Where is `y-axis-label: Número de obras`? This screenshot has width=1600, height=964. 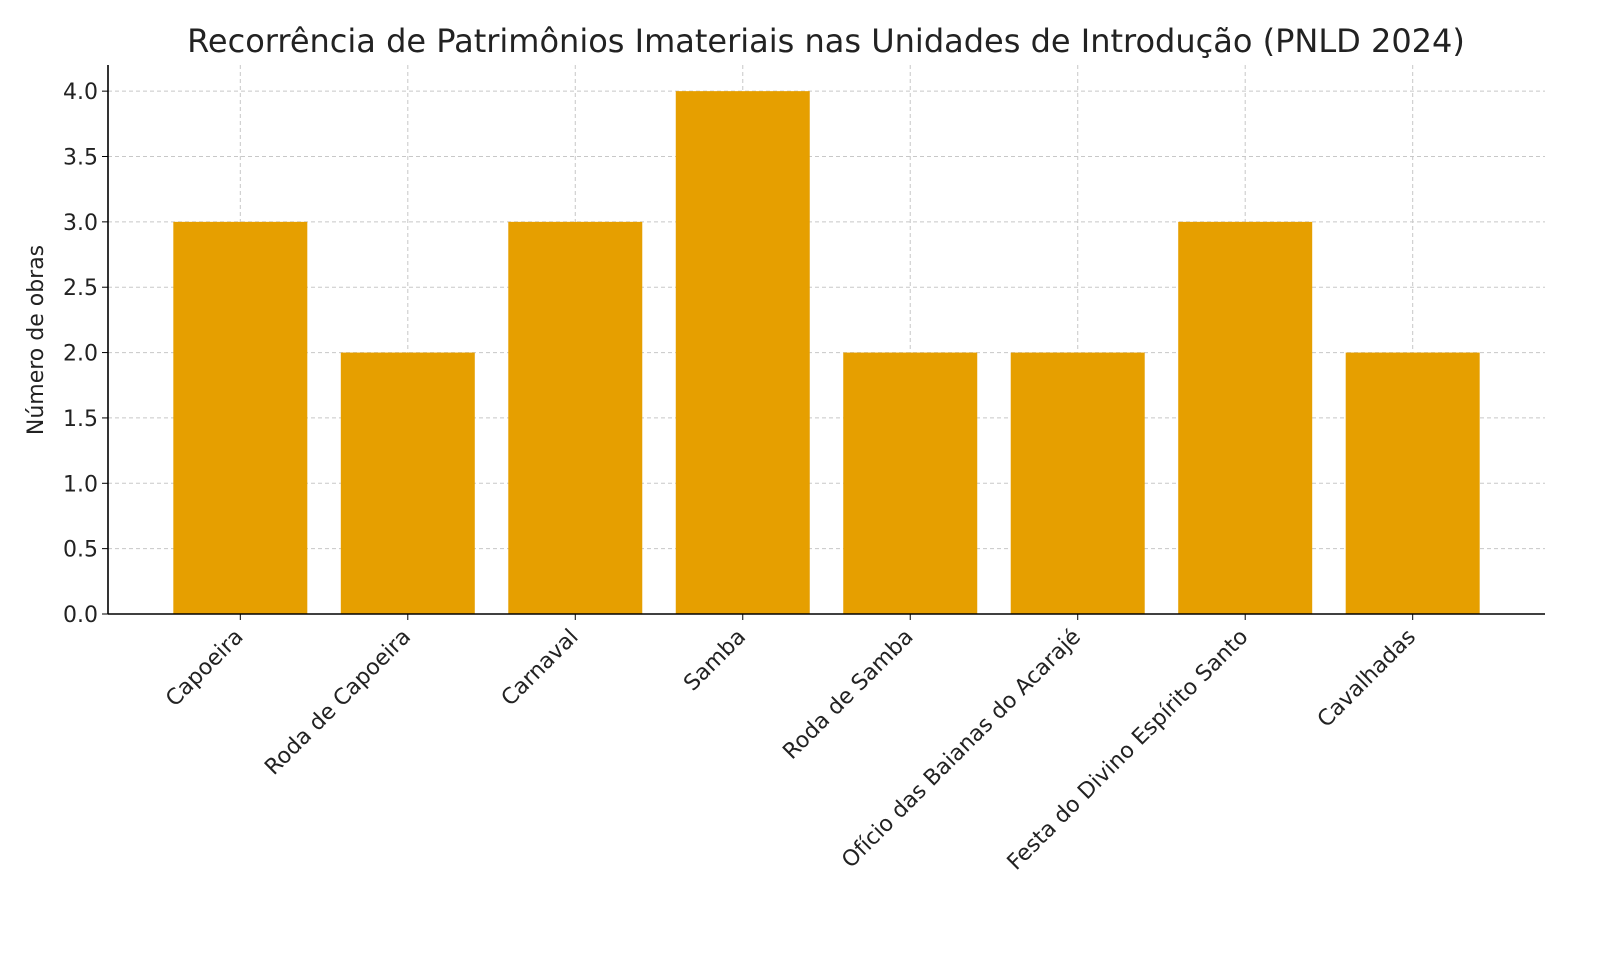
y-axis-label: Número de obras is located at coordinates (36, 340).